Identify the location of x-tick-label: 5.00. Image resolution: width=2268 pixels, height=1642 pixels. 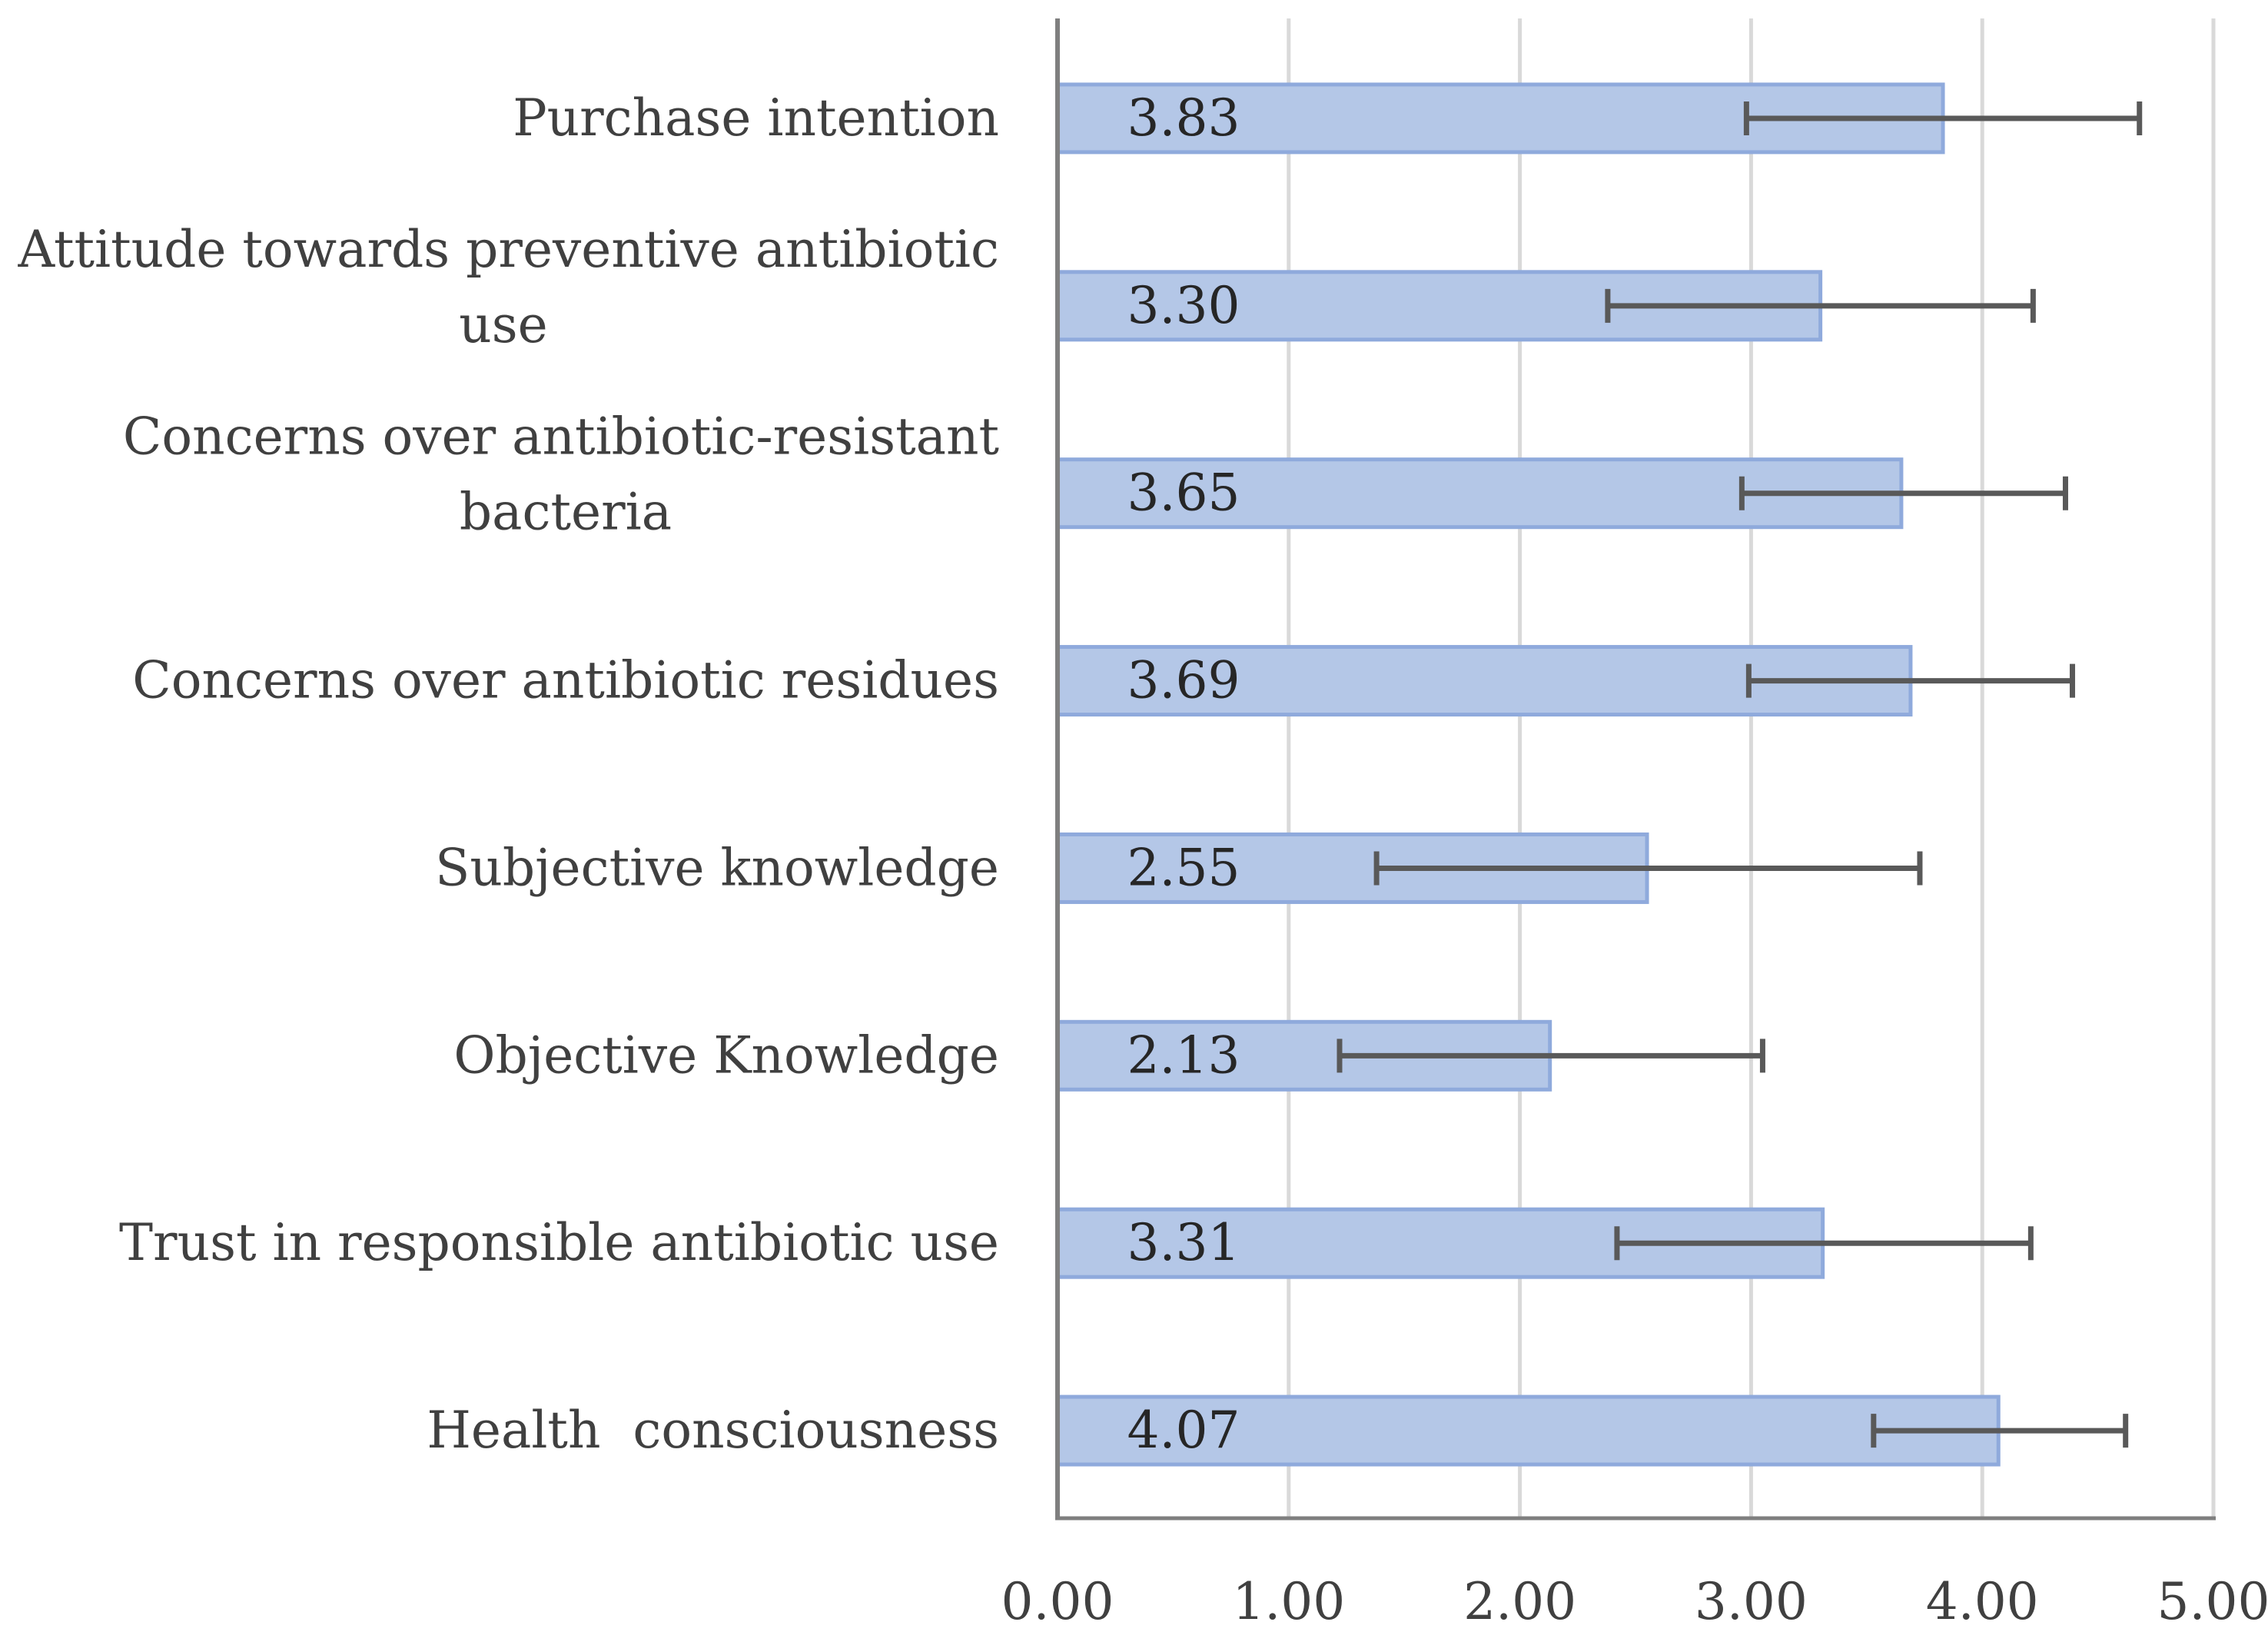
(2212, 1602).